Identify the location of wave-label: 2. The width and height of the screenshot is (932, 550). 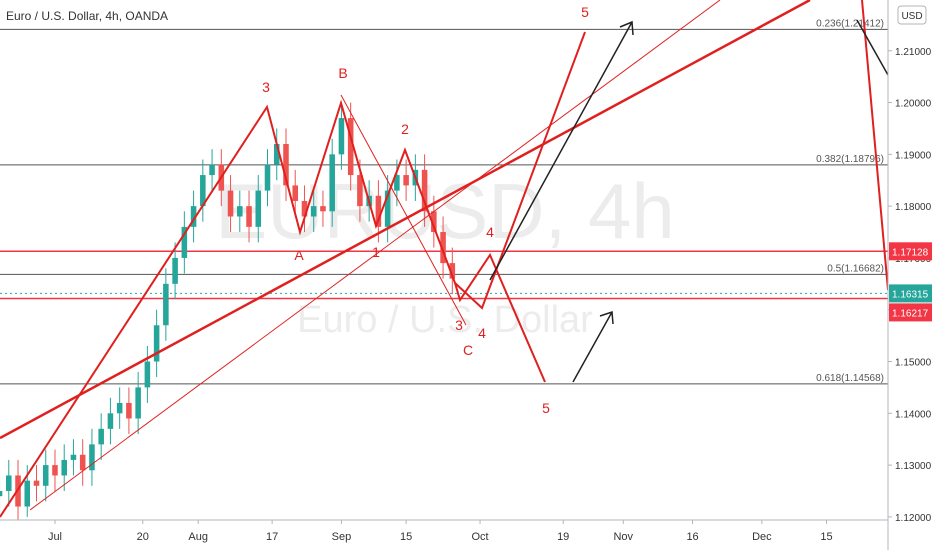
(405, 129).